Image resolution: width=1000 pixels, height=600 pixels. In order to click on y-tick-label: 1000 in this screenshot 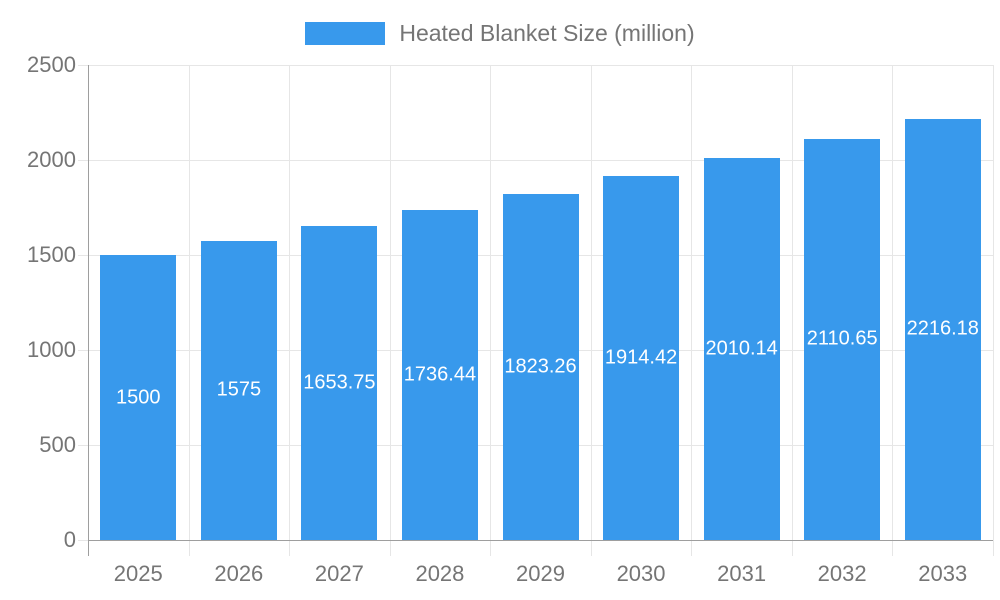, I will do `click(51, 349)`.